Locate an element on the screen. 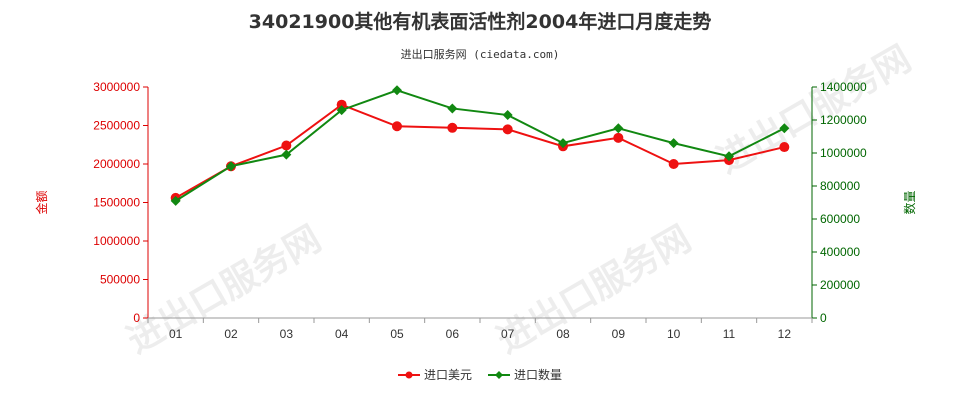 Image resolution: width=960 pixels, height=400 pixels. watermark-text-2: 进出口服务网 is located at coordinates (814, 110).